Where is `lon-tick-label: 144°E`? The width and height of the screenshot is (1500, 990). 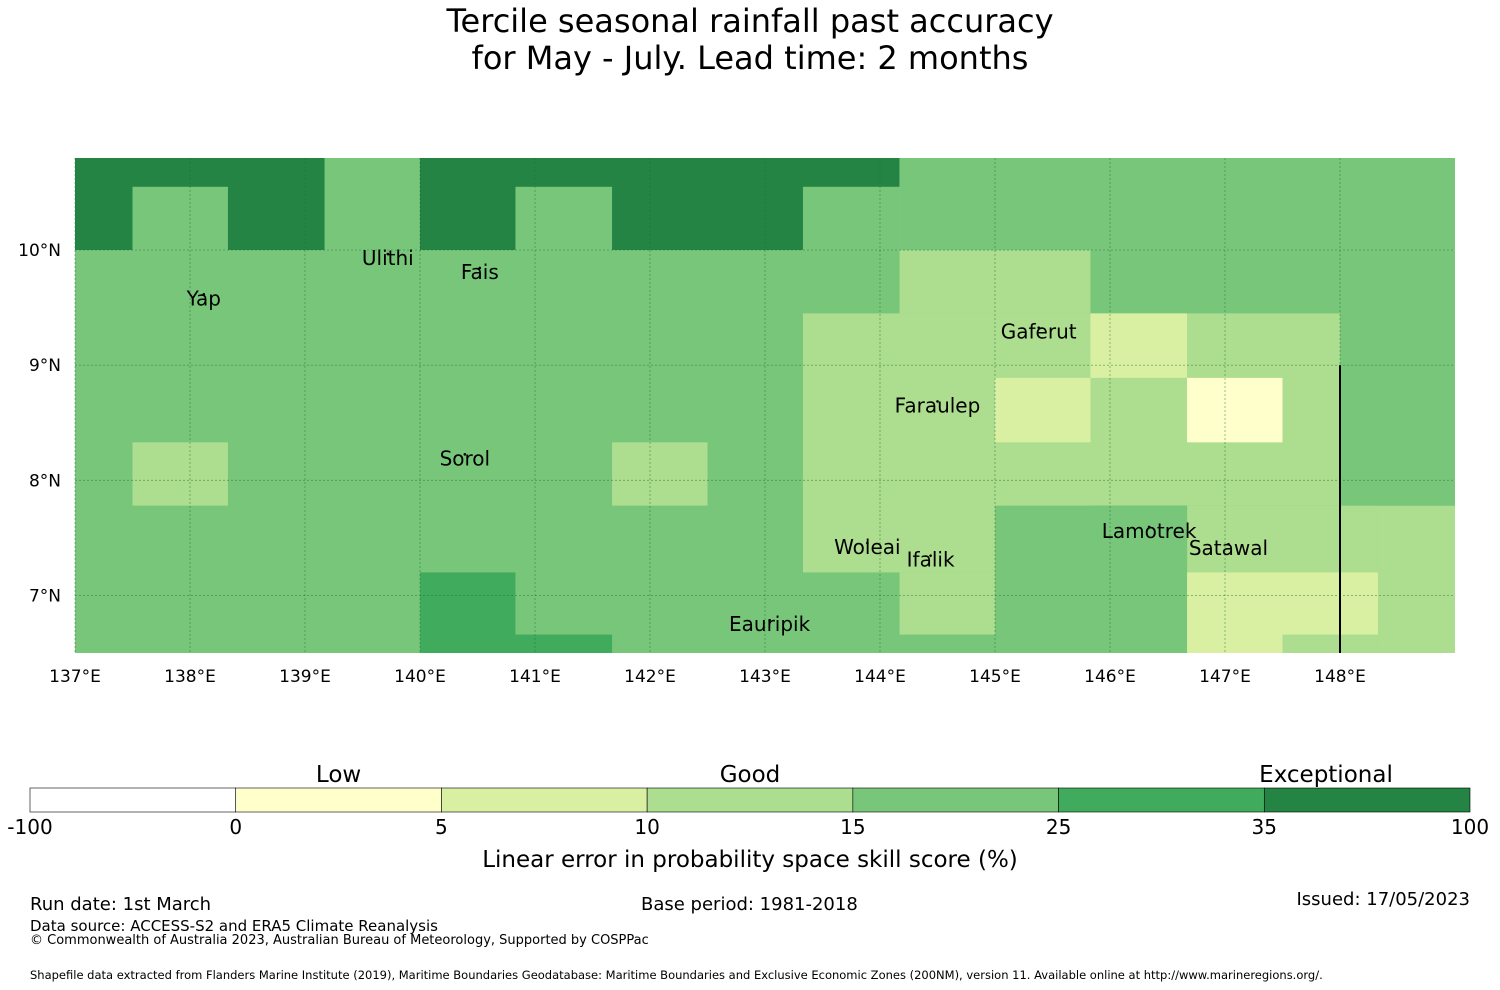
lon-tick-label: 144°E is located at coordinates (880, 677).